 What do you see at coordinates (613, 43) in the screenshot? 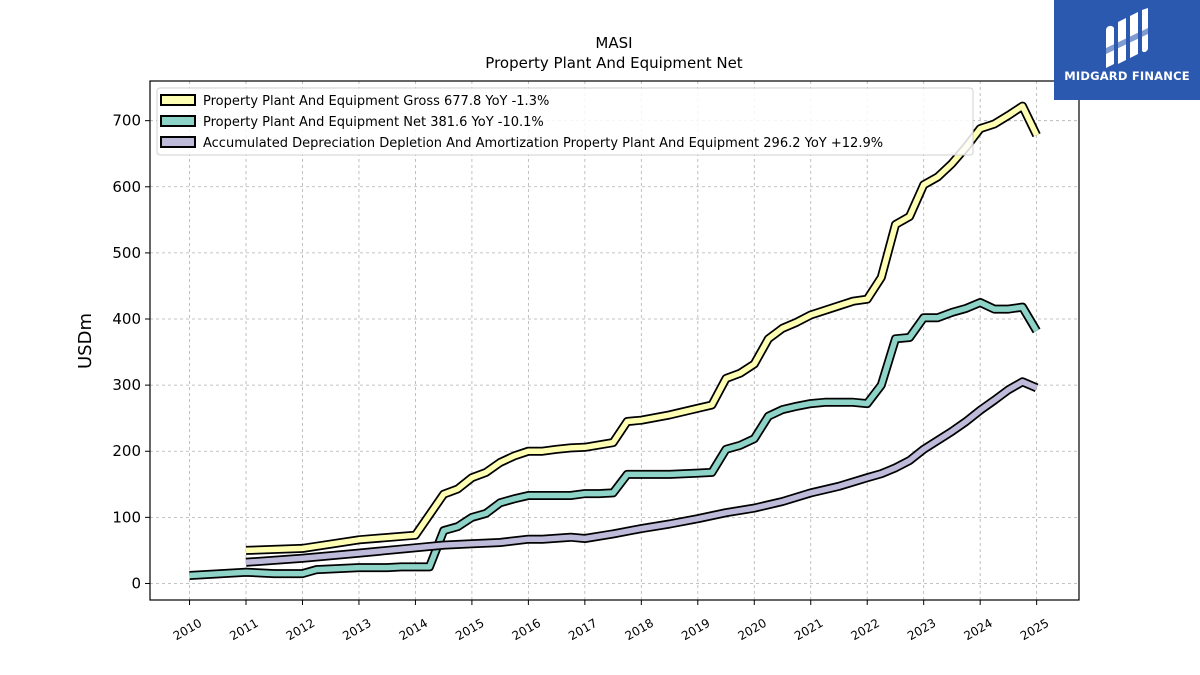
I see `chart-title: MASI` at bounding box center [613, 43].